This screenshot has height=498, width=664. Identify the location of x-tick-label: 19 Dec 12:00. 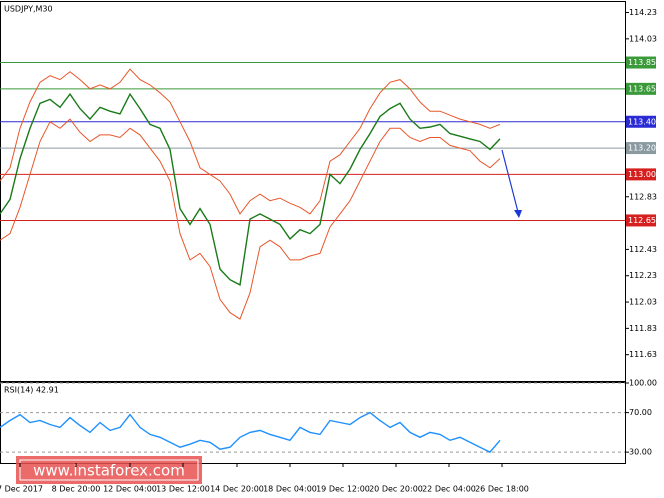
(343, 489).